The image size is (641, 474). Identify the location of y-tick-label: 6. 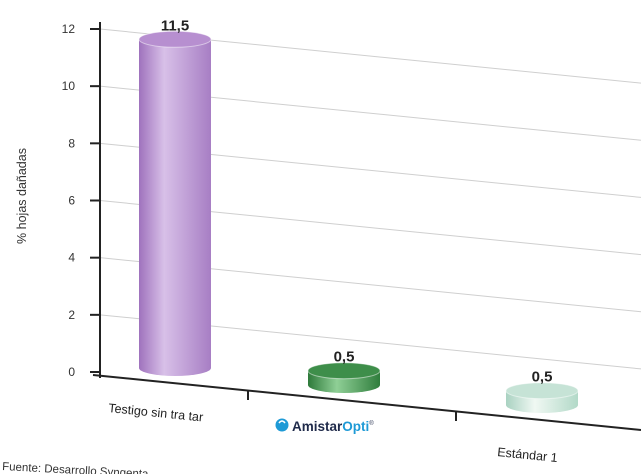
(71, 201).